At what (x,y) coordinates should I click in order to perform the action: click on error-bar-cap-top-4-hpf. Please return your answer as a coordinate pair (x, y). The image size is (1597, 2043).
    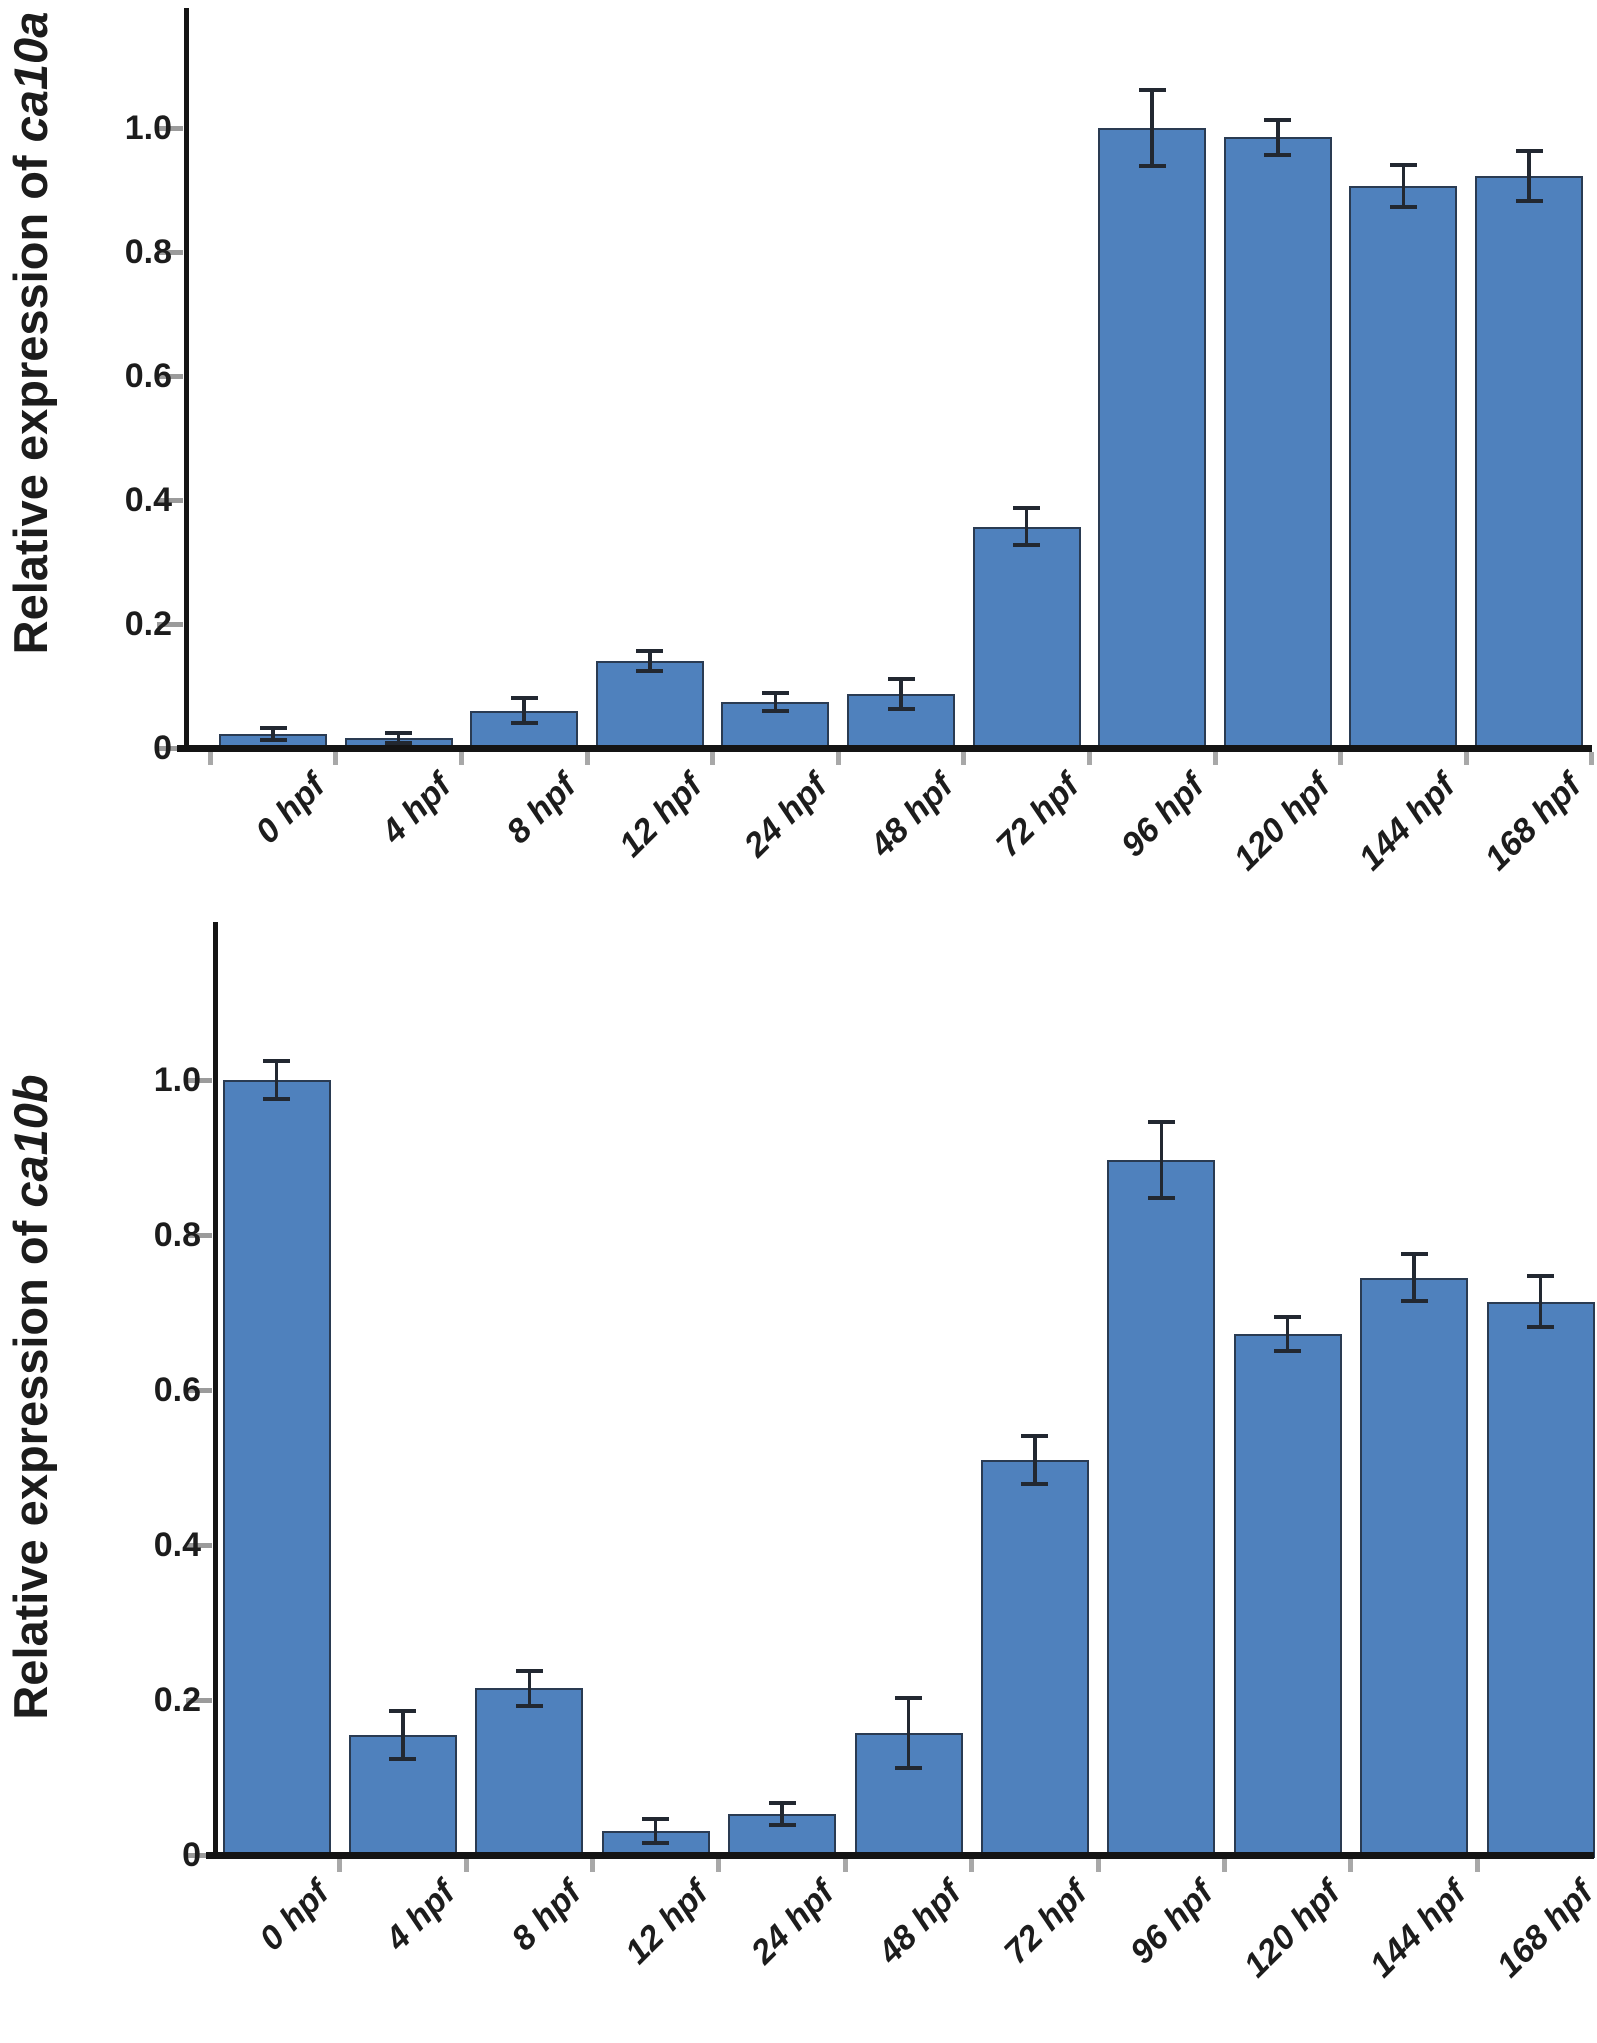
    Looking at the image, I should click on (399, 733).